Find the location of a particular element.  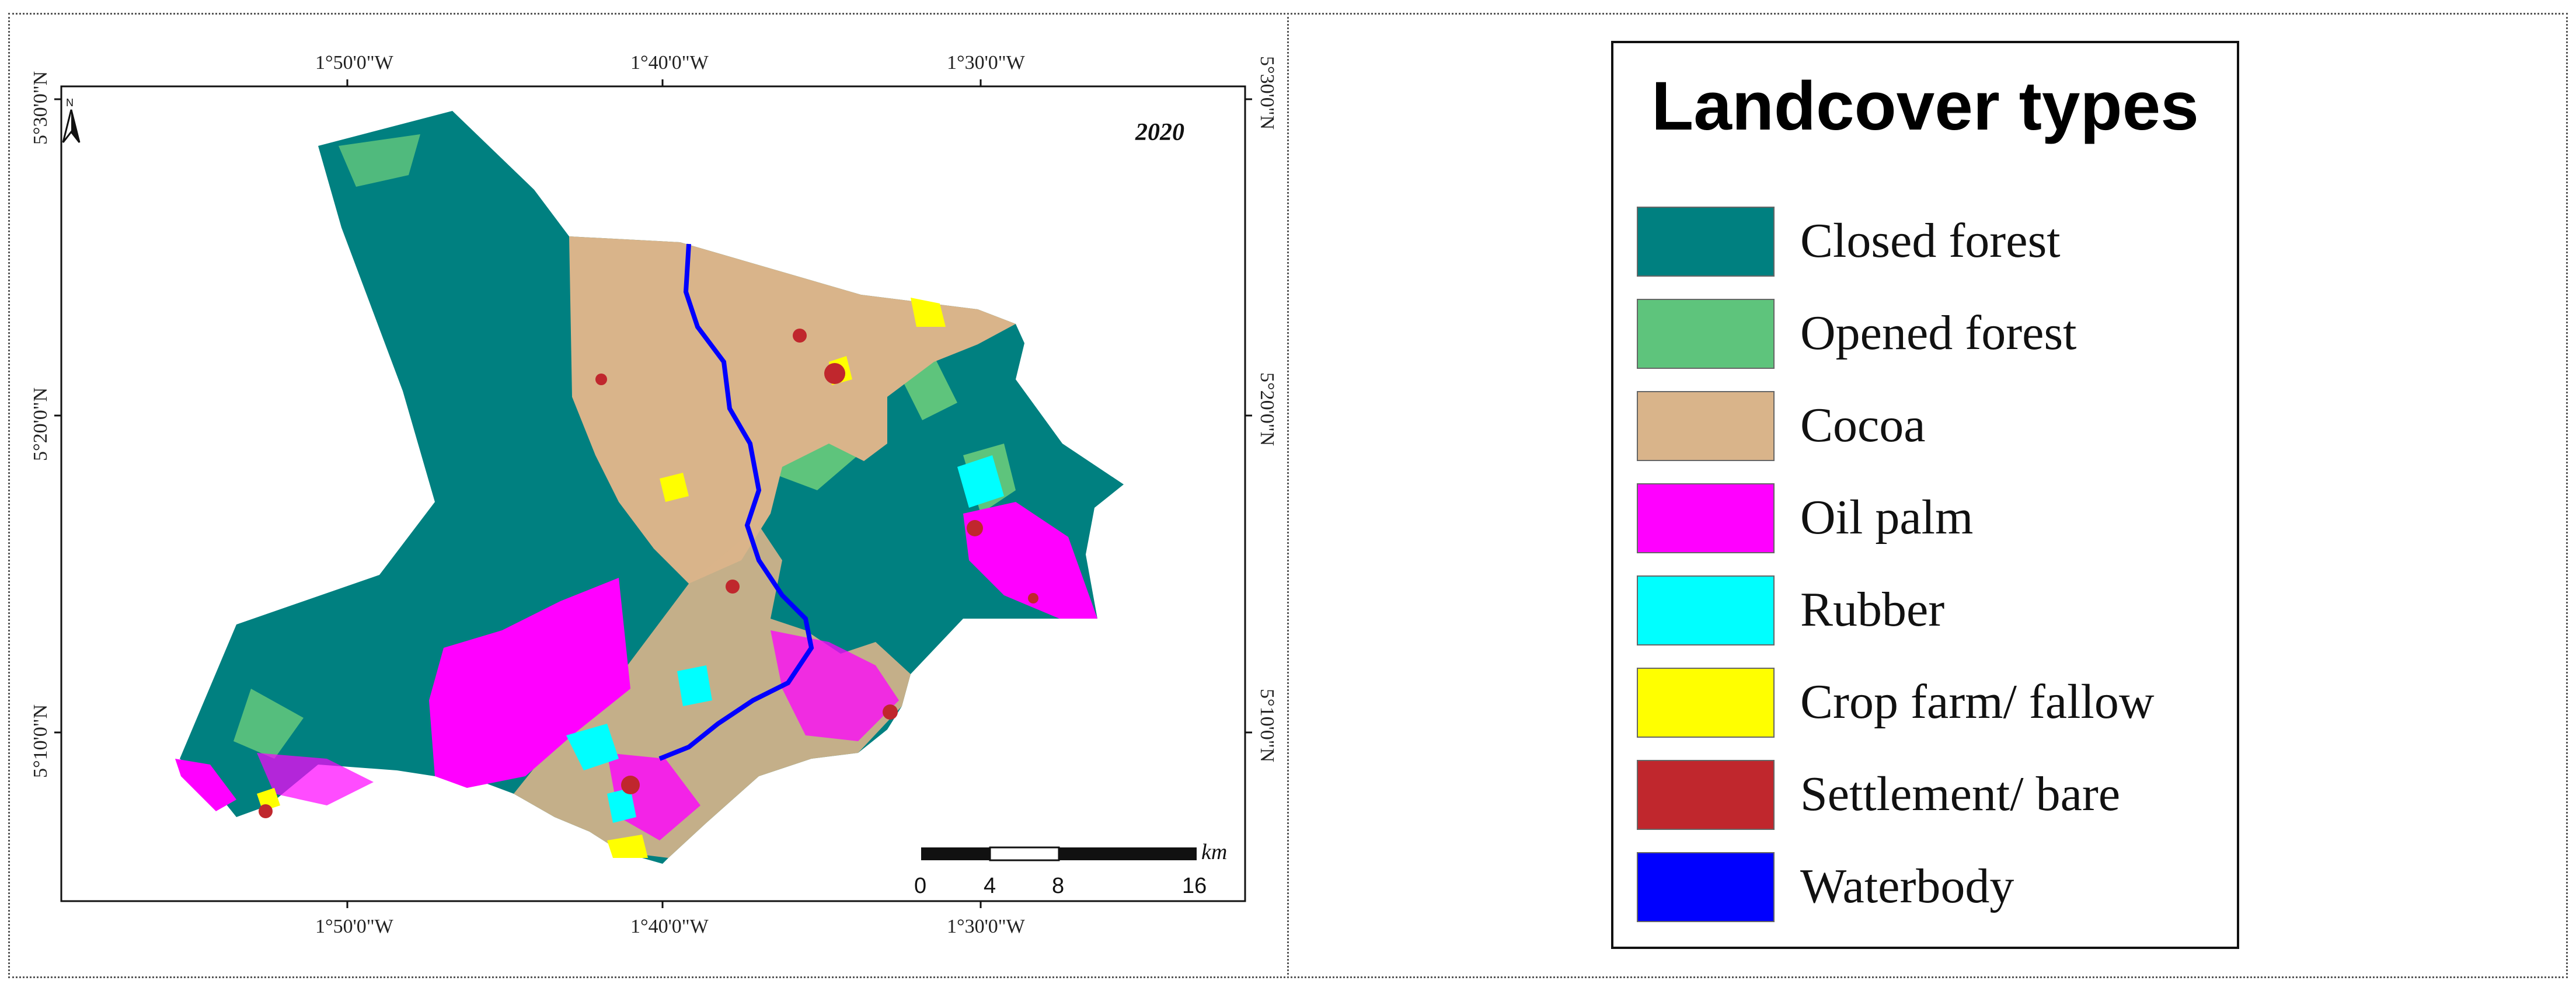

legend-item: Oil palm is located at coordinates (1929, 518).